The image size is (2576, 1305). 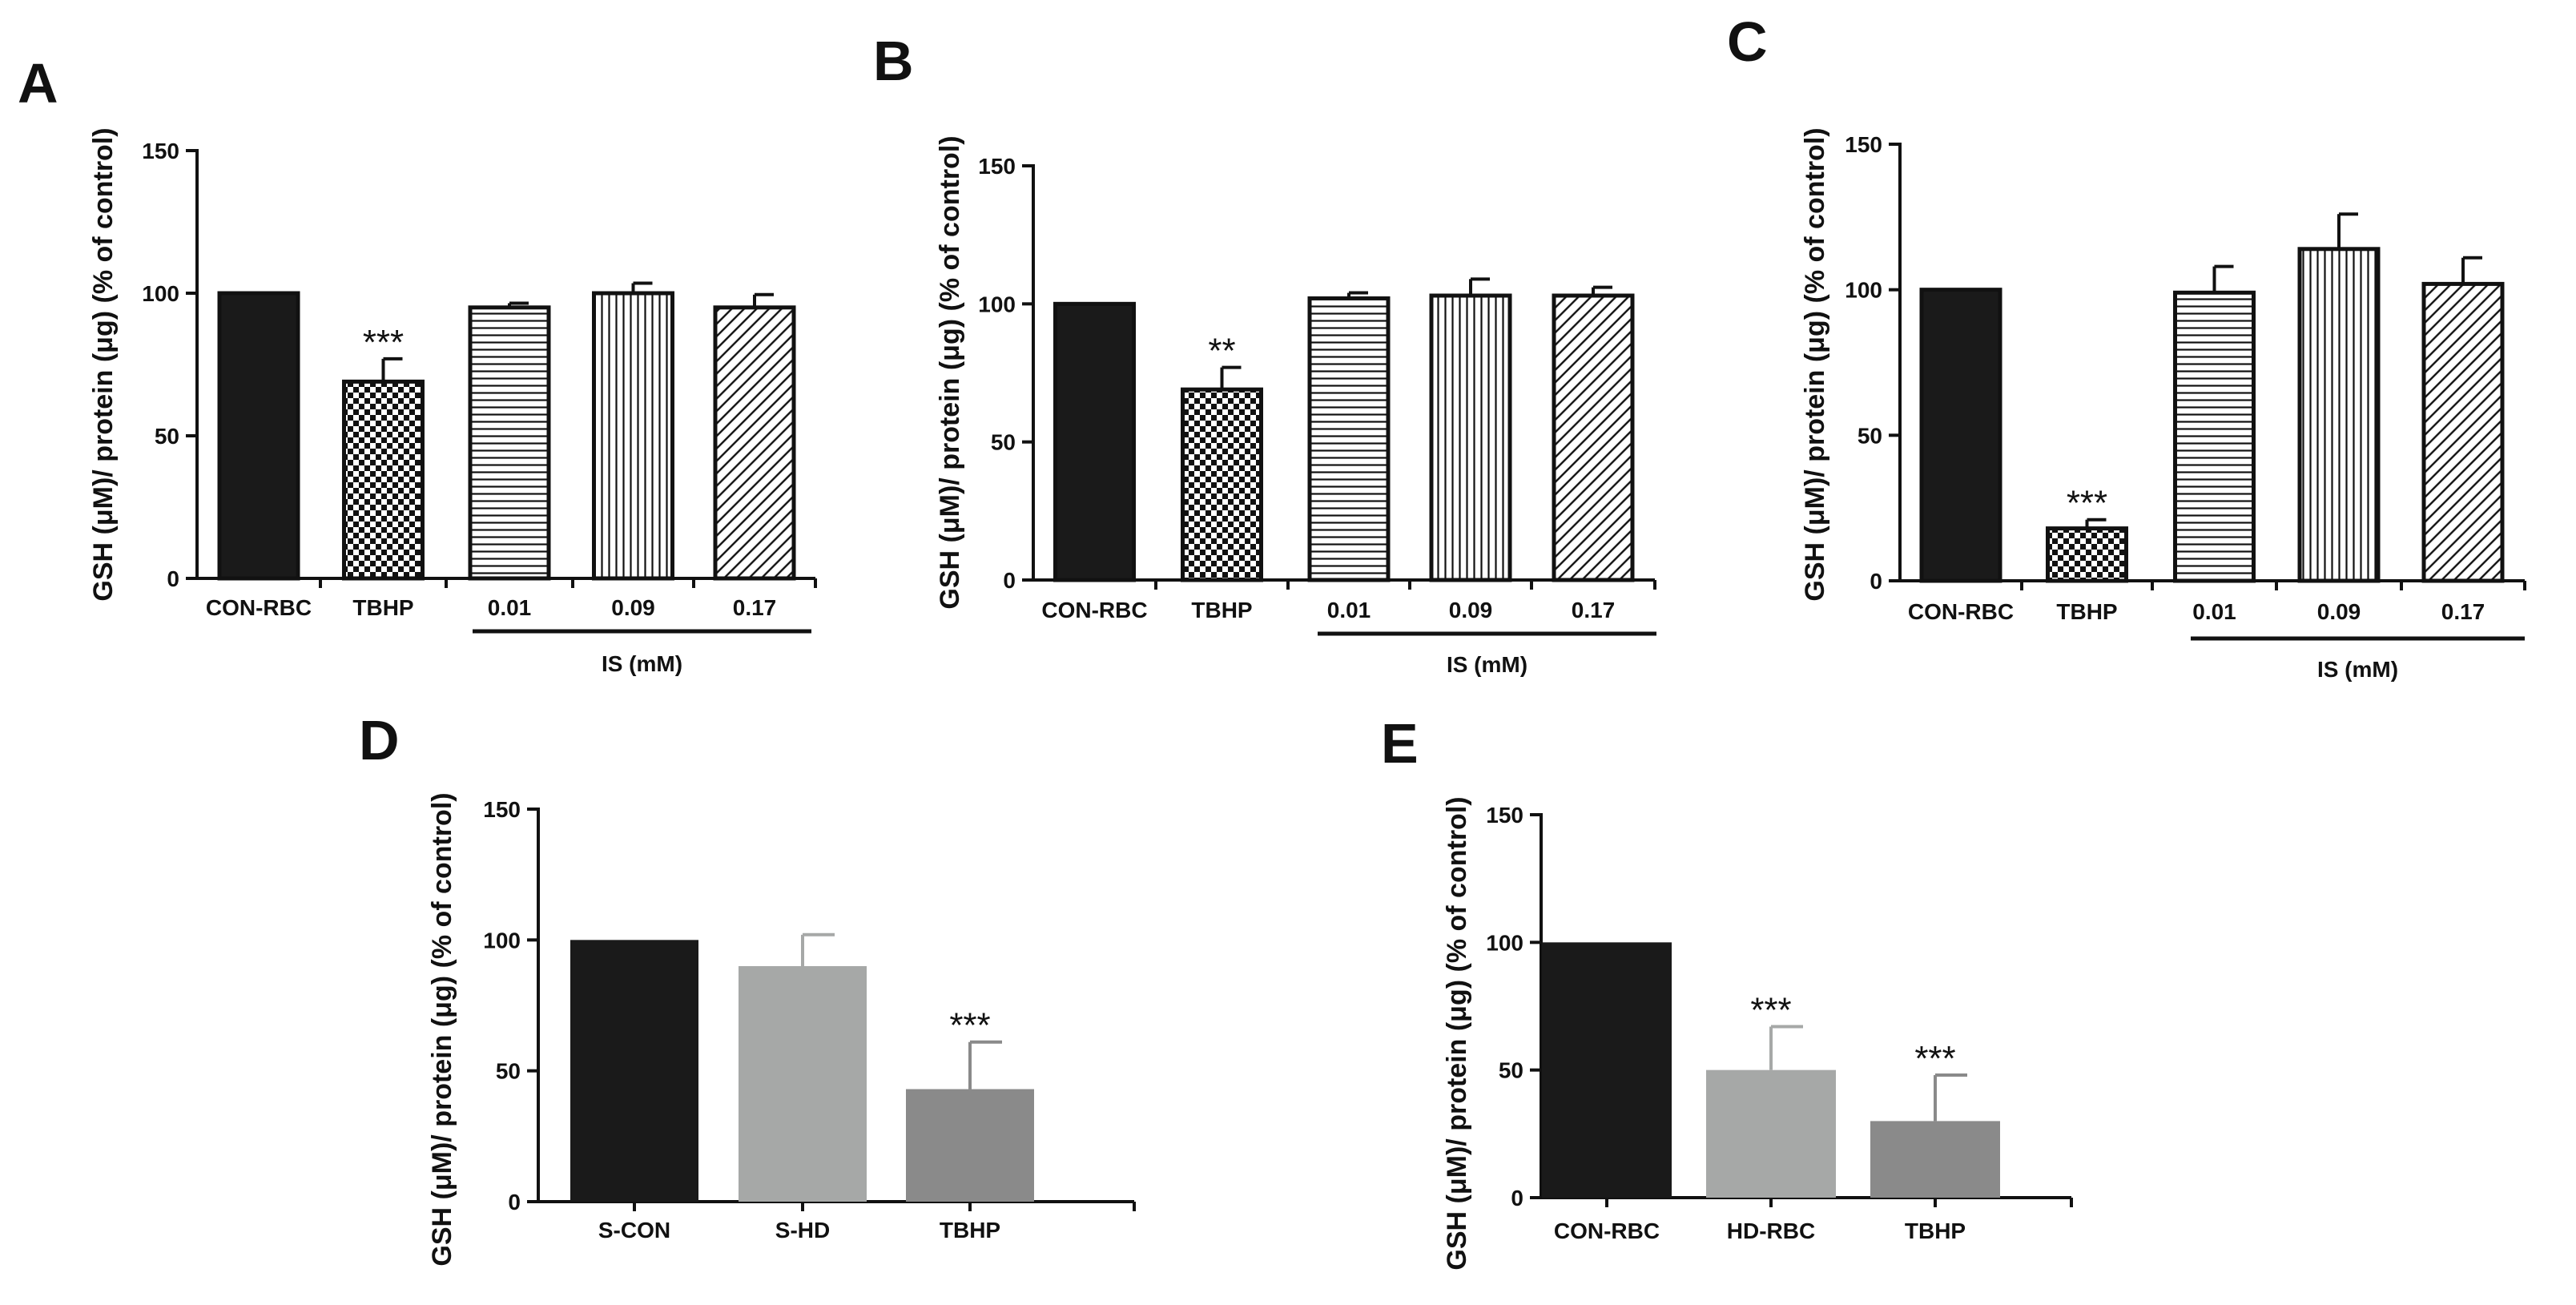 What do you see at coordinates (894, 61) in the screenshot?
I see `panel-letter-b: B` at bounding box center [894, 61].